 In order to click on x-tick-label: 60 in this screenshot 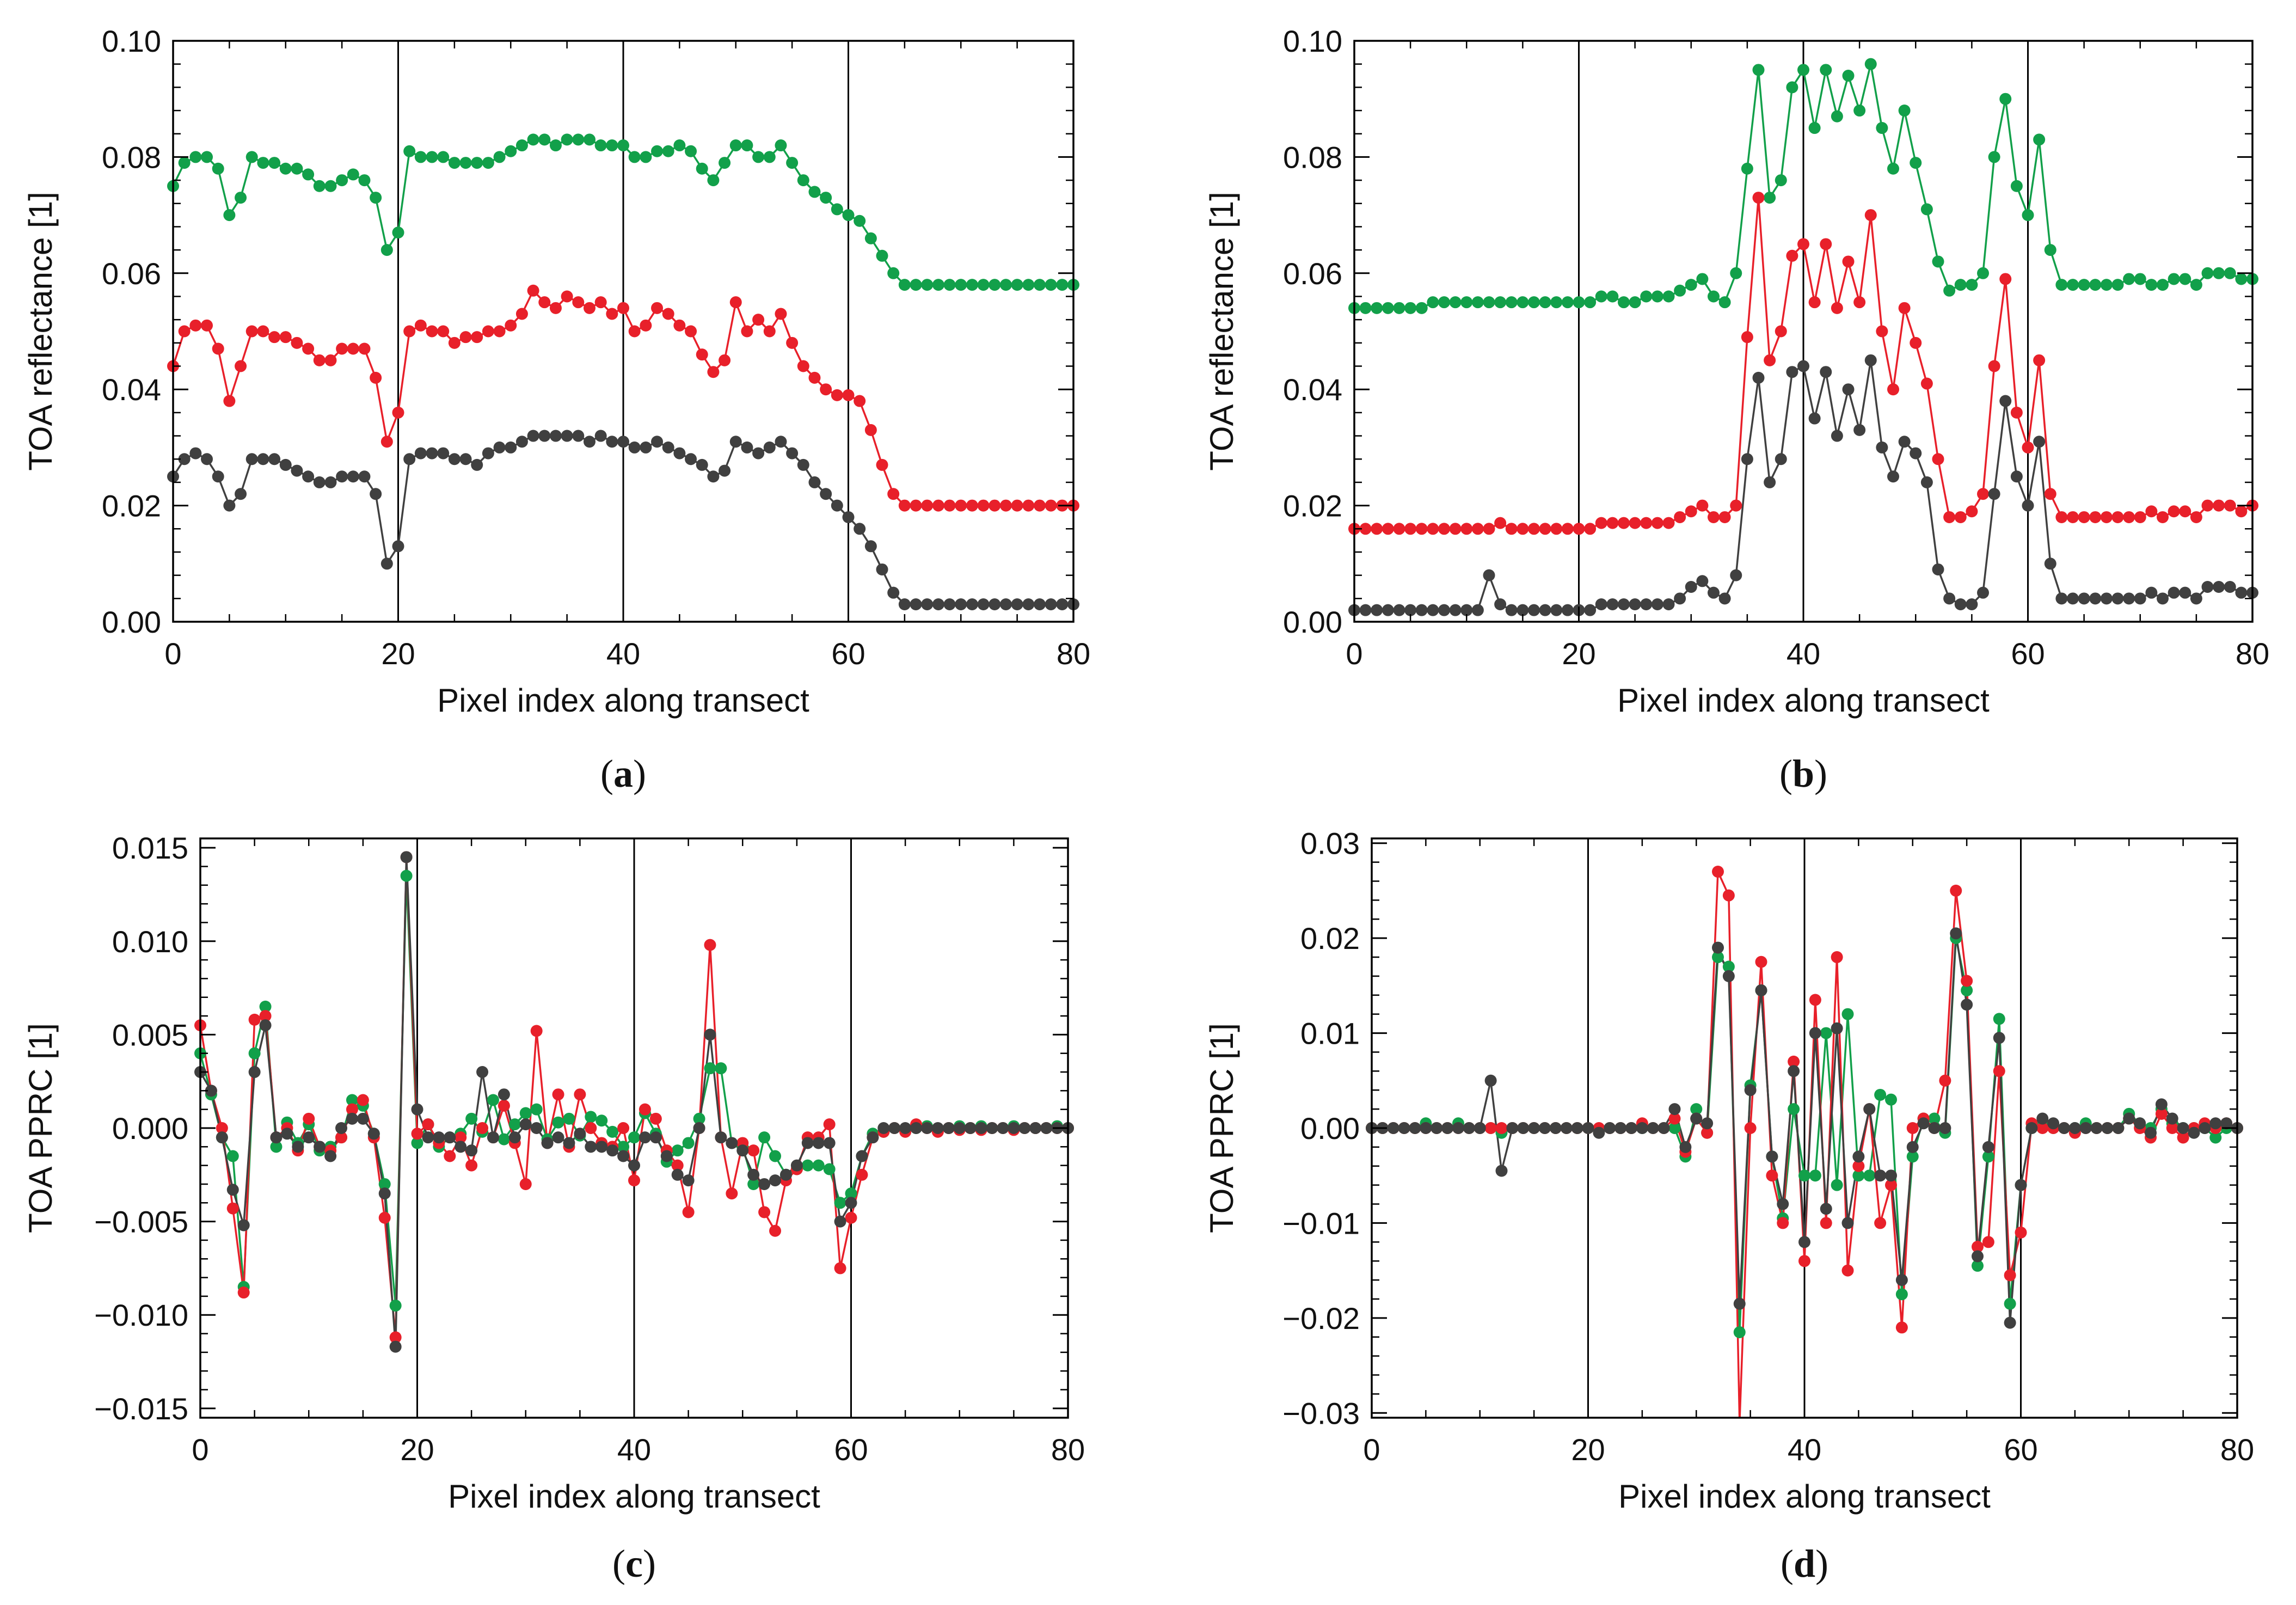, I will do `click(2020, 1449)`.